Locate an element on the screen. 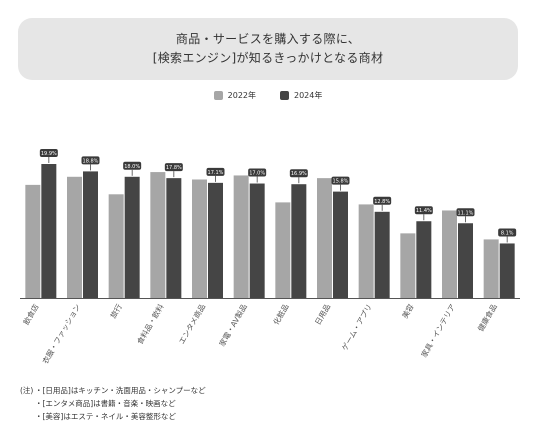 This screenshot has width=536, height=447. data-label: 12.8% is located at coordinates (382, 202).